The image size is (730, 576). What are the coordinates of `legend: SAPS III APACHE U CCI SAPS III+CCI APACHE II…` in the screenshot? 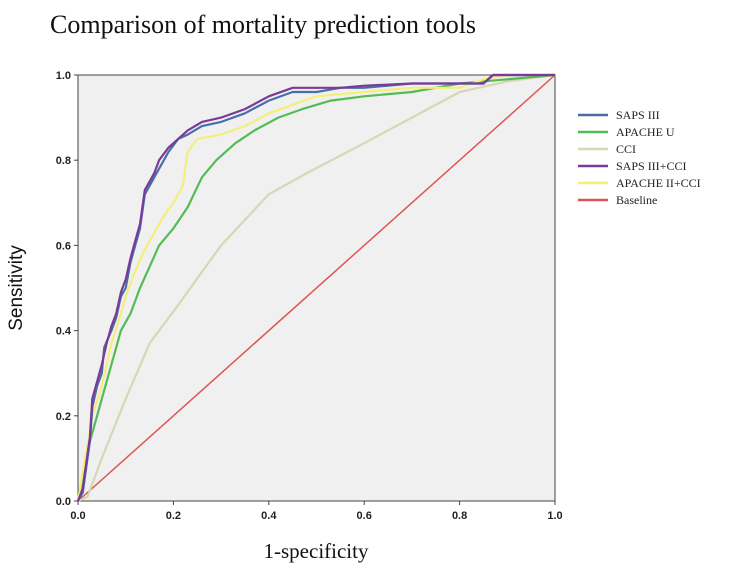 It's located at (639, 157).